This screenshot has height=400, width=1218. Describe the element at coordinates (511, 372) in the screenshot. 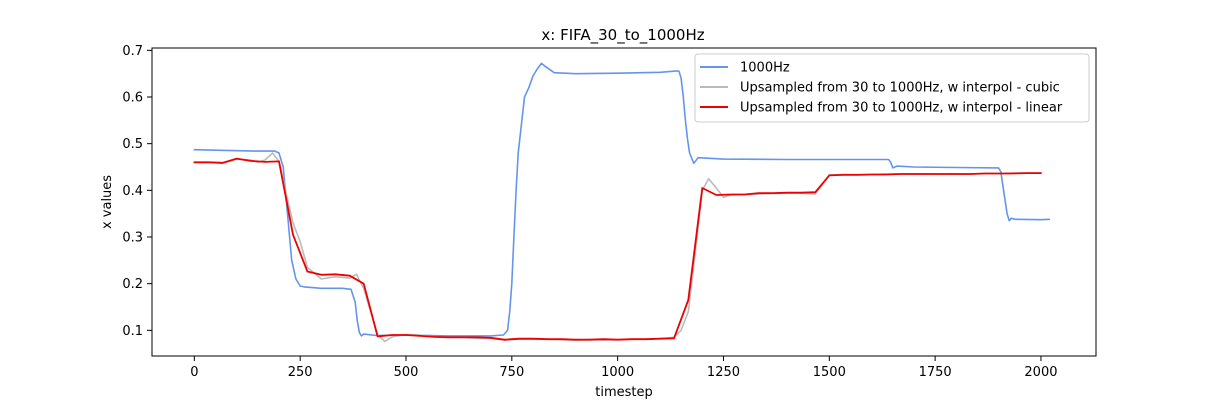

I see `x-tick-label: 750` at that location.